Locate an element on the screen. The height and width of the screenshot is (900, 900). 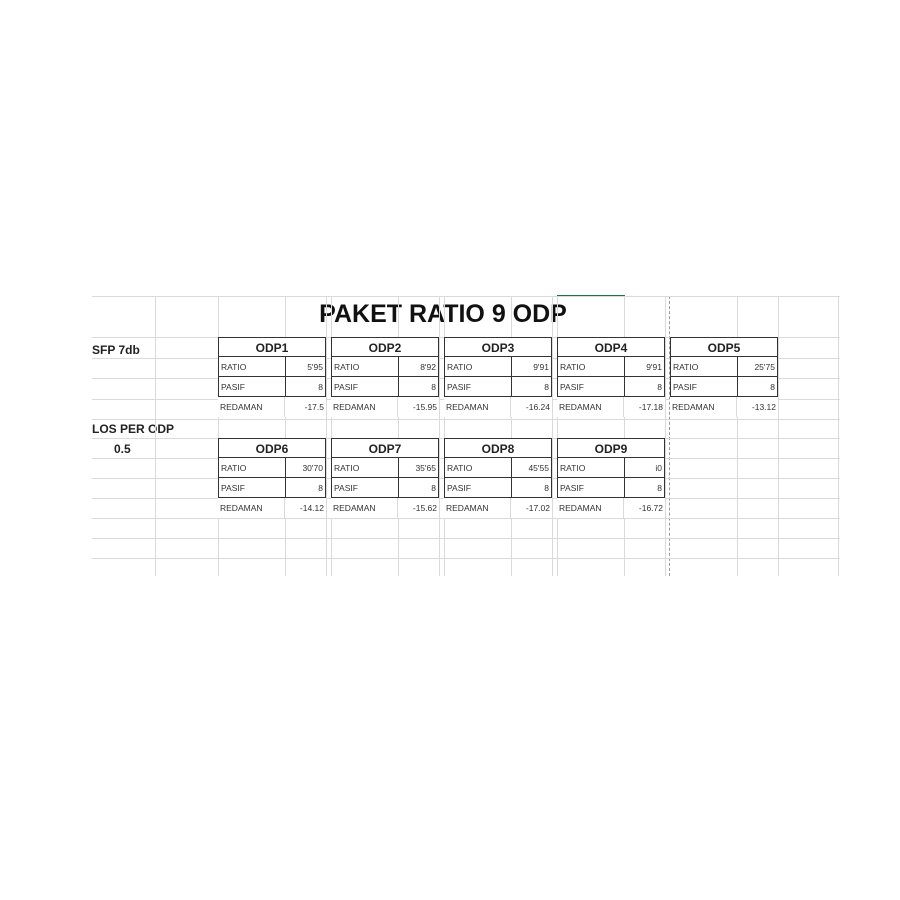
redaman-value: -16.24 is located at coordinates (537, 407).